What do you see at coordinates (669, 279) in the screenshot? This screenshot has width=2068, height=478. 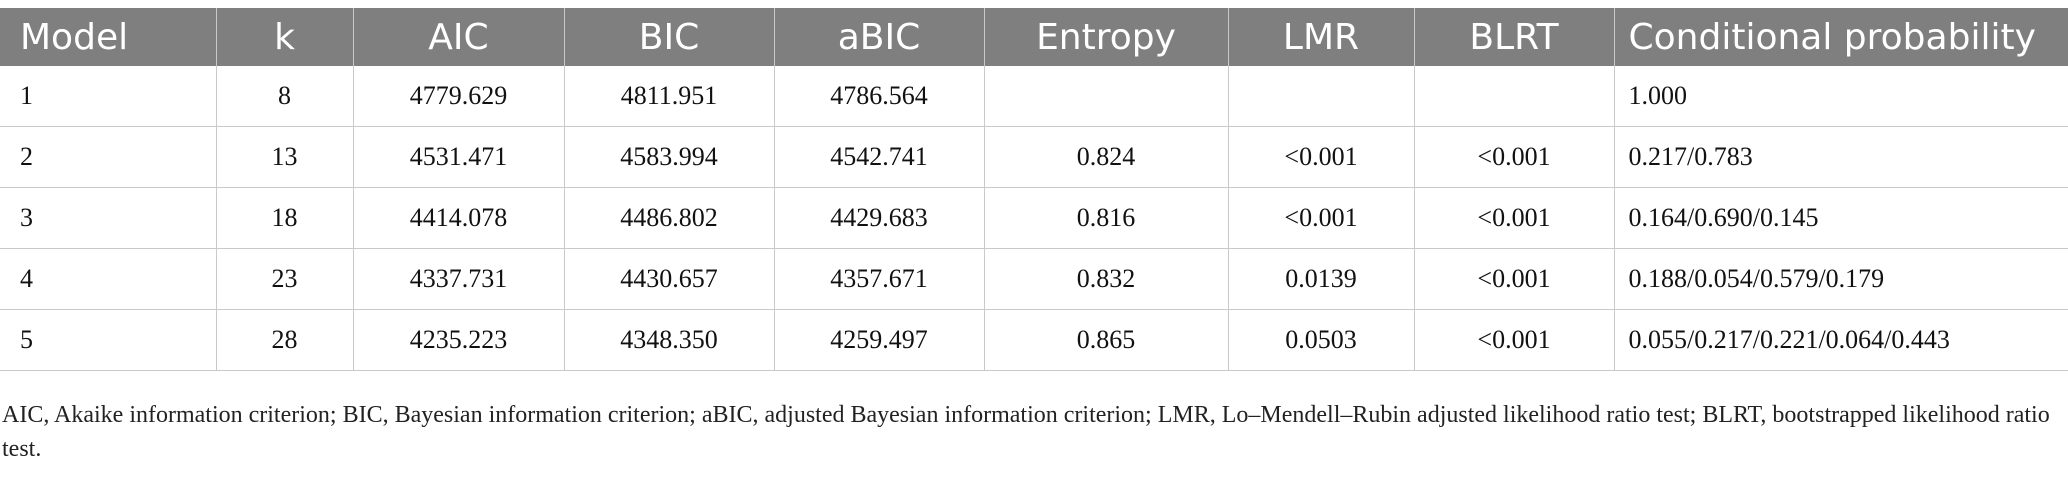 I see `cell-bic: 4430.657` at bounding box center [669, 279].